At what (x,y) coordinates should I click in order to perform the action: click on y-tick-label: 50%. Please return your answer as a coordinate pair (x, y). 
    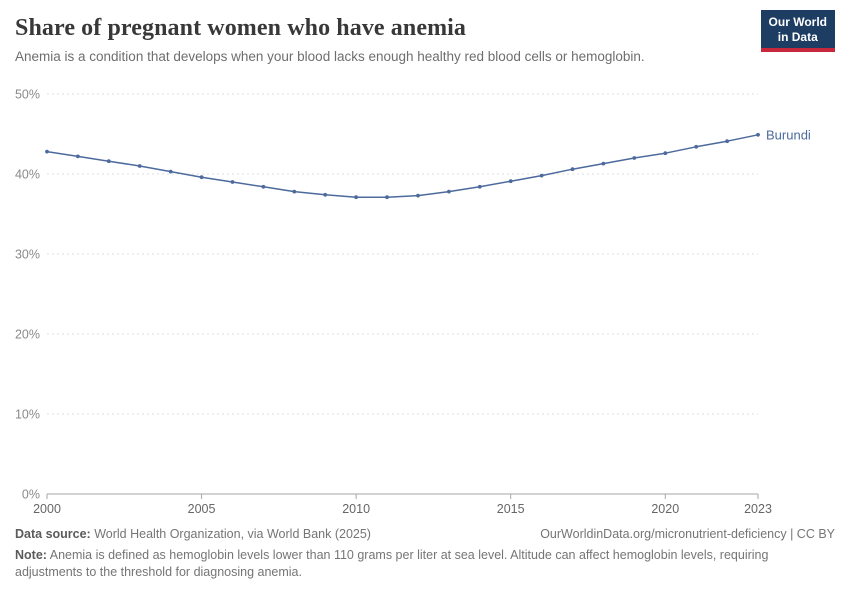
    Looking at the image, I should click on (27, 95).